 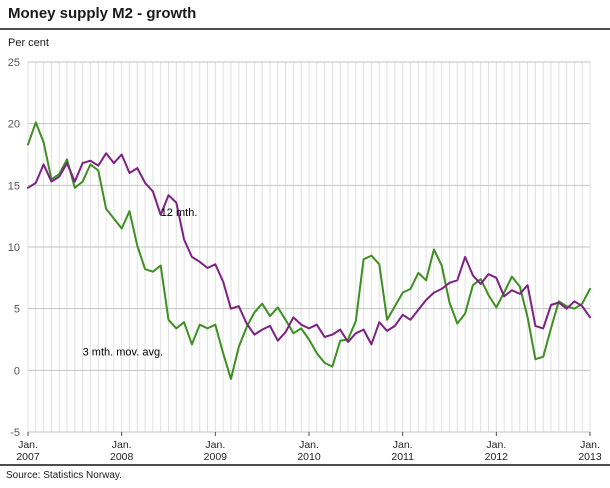 I want to click on x-axis-year-label: 2012, so click(x=497, y=457).